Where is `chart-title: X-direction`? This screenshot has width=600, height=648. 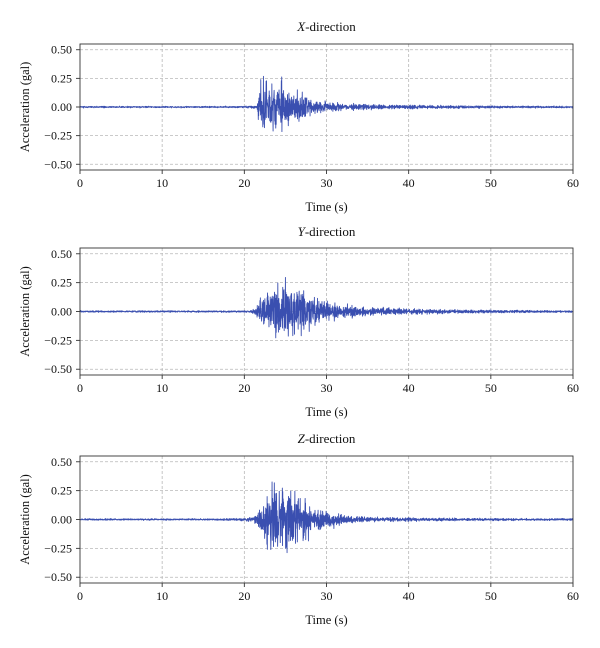 chart-title: X-direction is located at coordinates (326, 26).